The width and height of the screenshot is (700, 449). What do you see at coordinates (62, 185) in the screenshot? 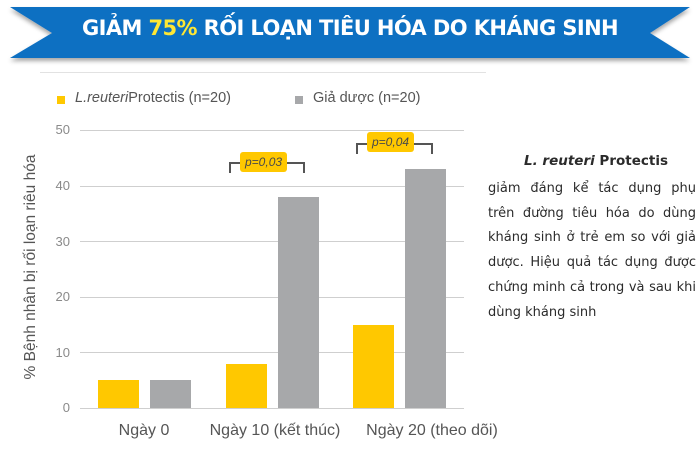
I see `y-tick: 40` at bounding box center [62, 185].